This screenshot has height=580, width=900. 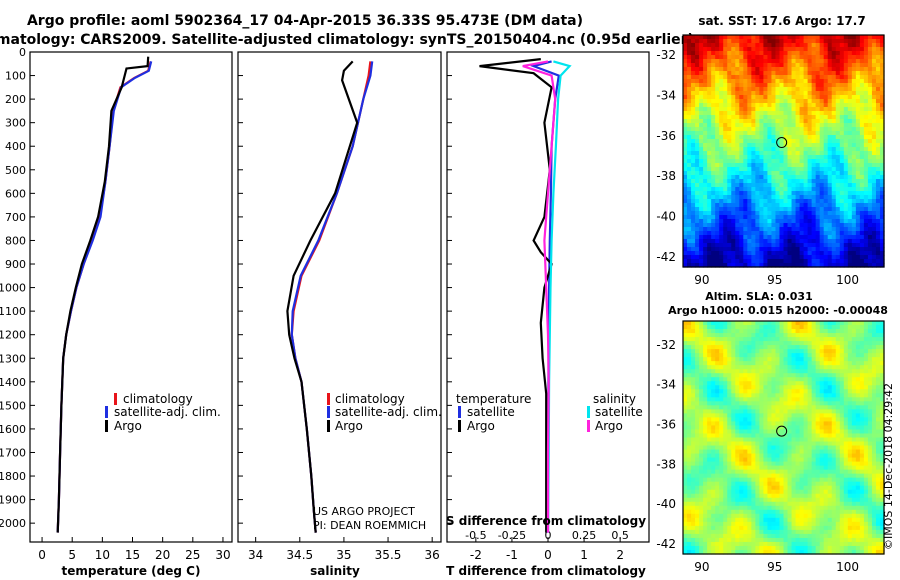 I want to click on depth-tick-label: 600, so click(x=15, y=193).